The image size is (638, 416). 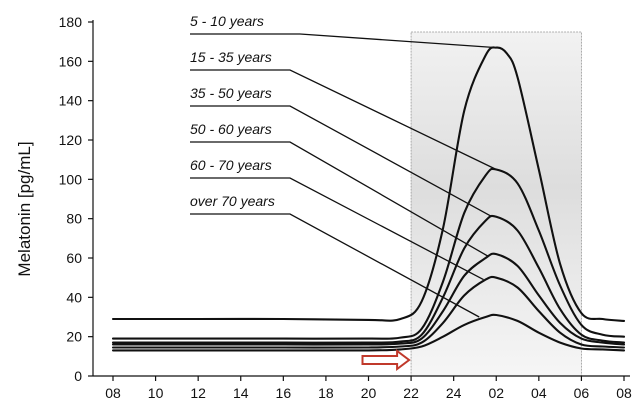 I want to click on x-tick-label: 14, so click(x=241, y=393).